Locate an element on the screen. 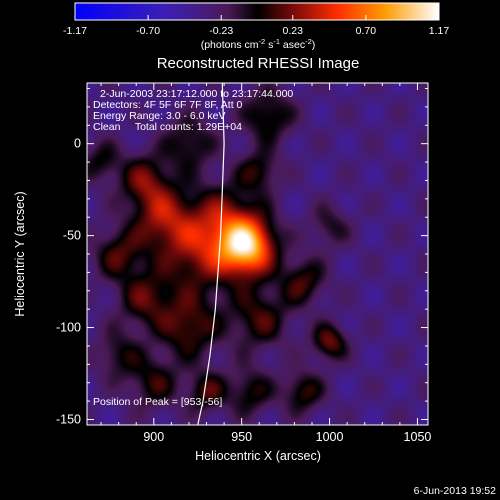 Image resolution: width=500 pixels, height=500 pixels. colorbar-gradient is located at coordinates (257, 11).